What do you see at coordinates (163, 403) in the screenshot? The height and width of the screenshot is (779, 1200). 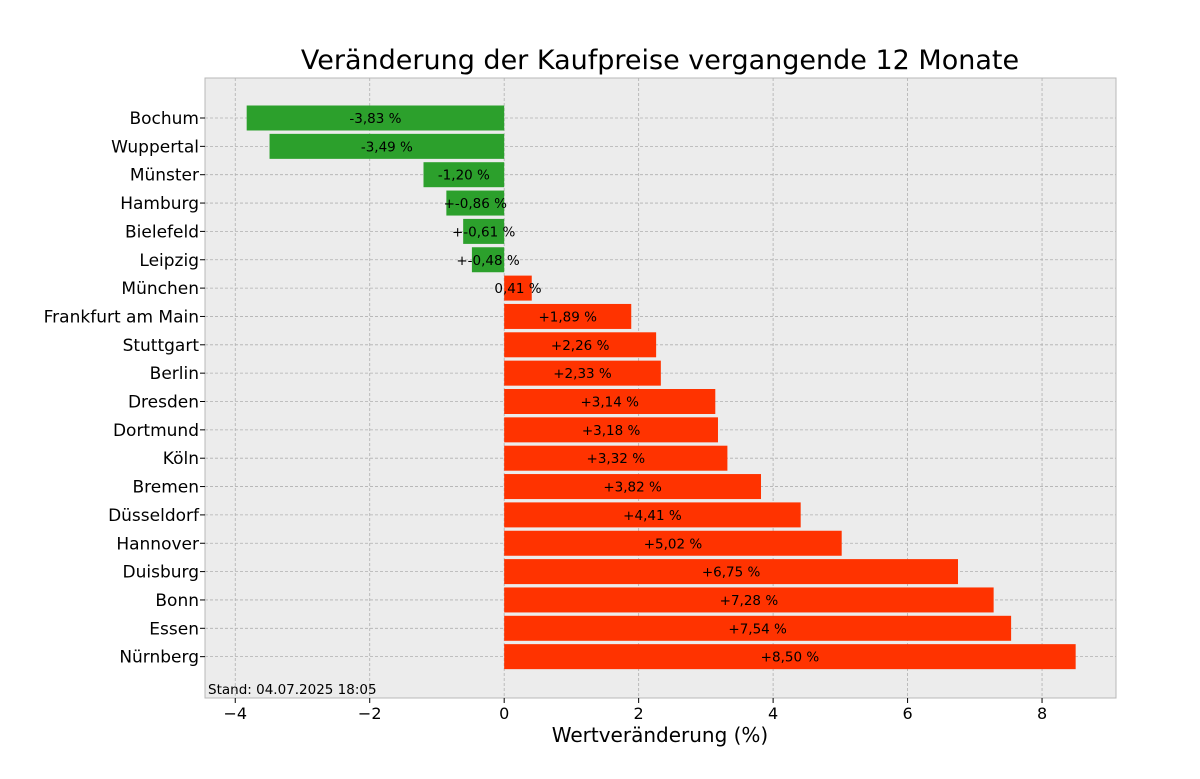 I see `y-tick-label: Dresden` at bounding box center [163, 403].